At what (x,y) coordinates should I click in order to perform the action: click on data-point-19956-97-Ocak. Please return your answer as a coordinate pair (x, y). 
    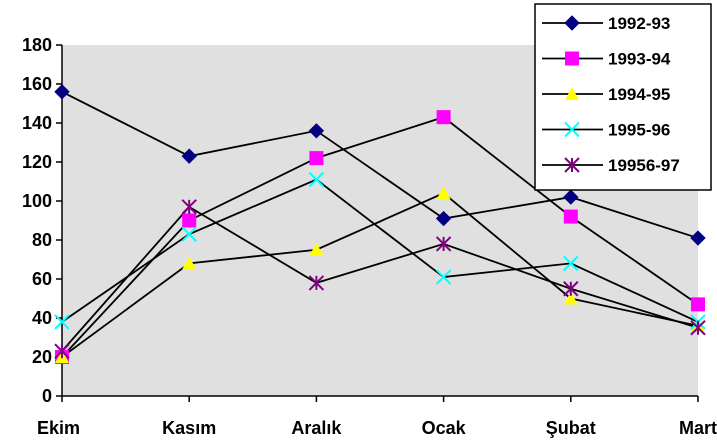
    Looking at the image, I should click on (443, 244).